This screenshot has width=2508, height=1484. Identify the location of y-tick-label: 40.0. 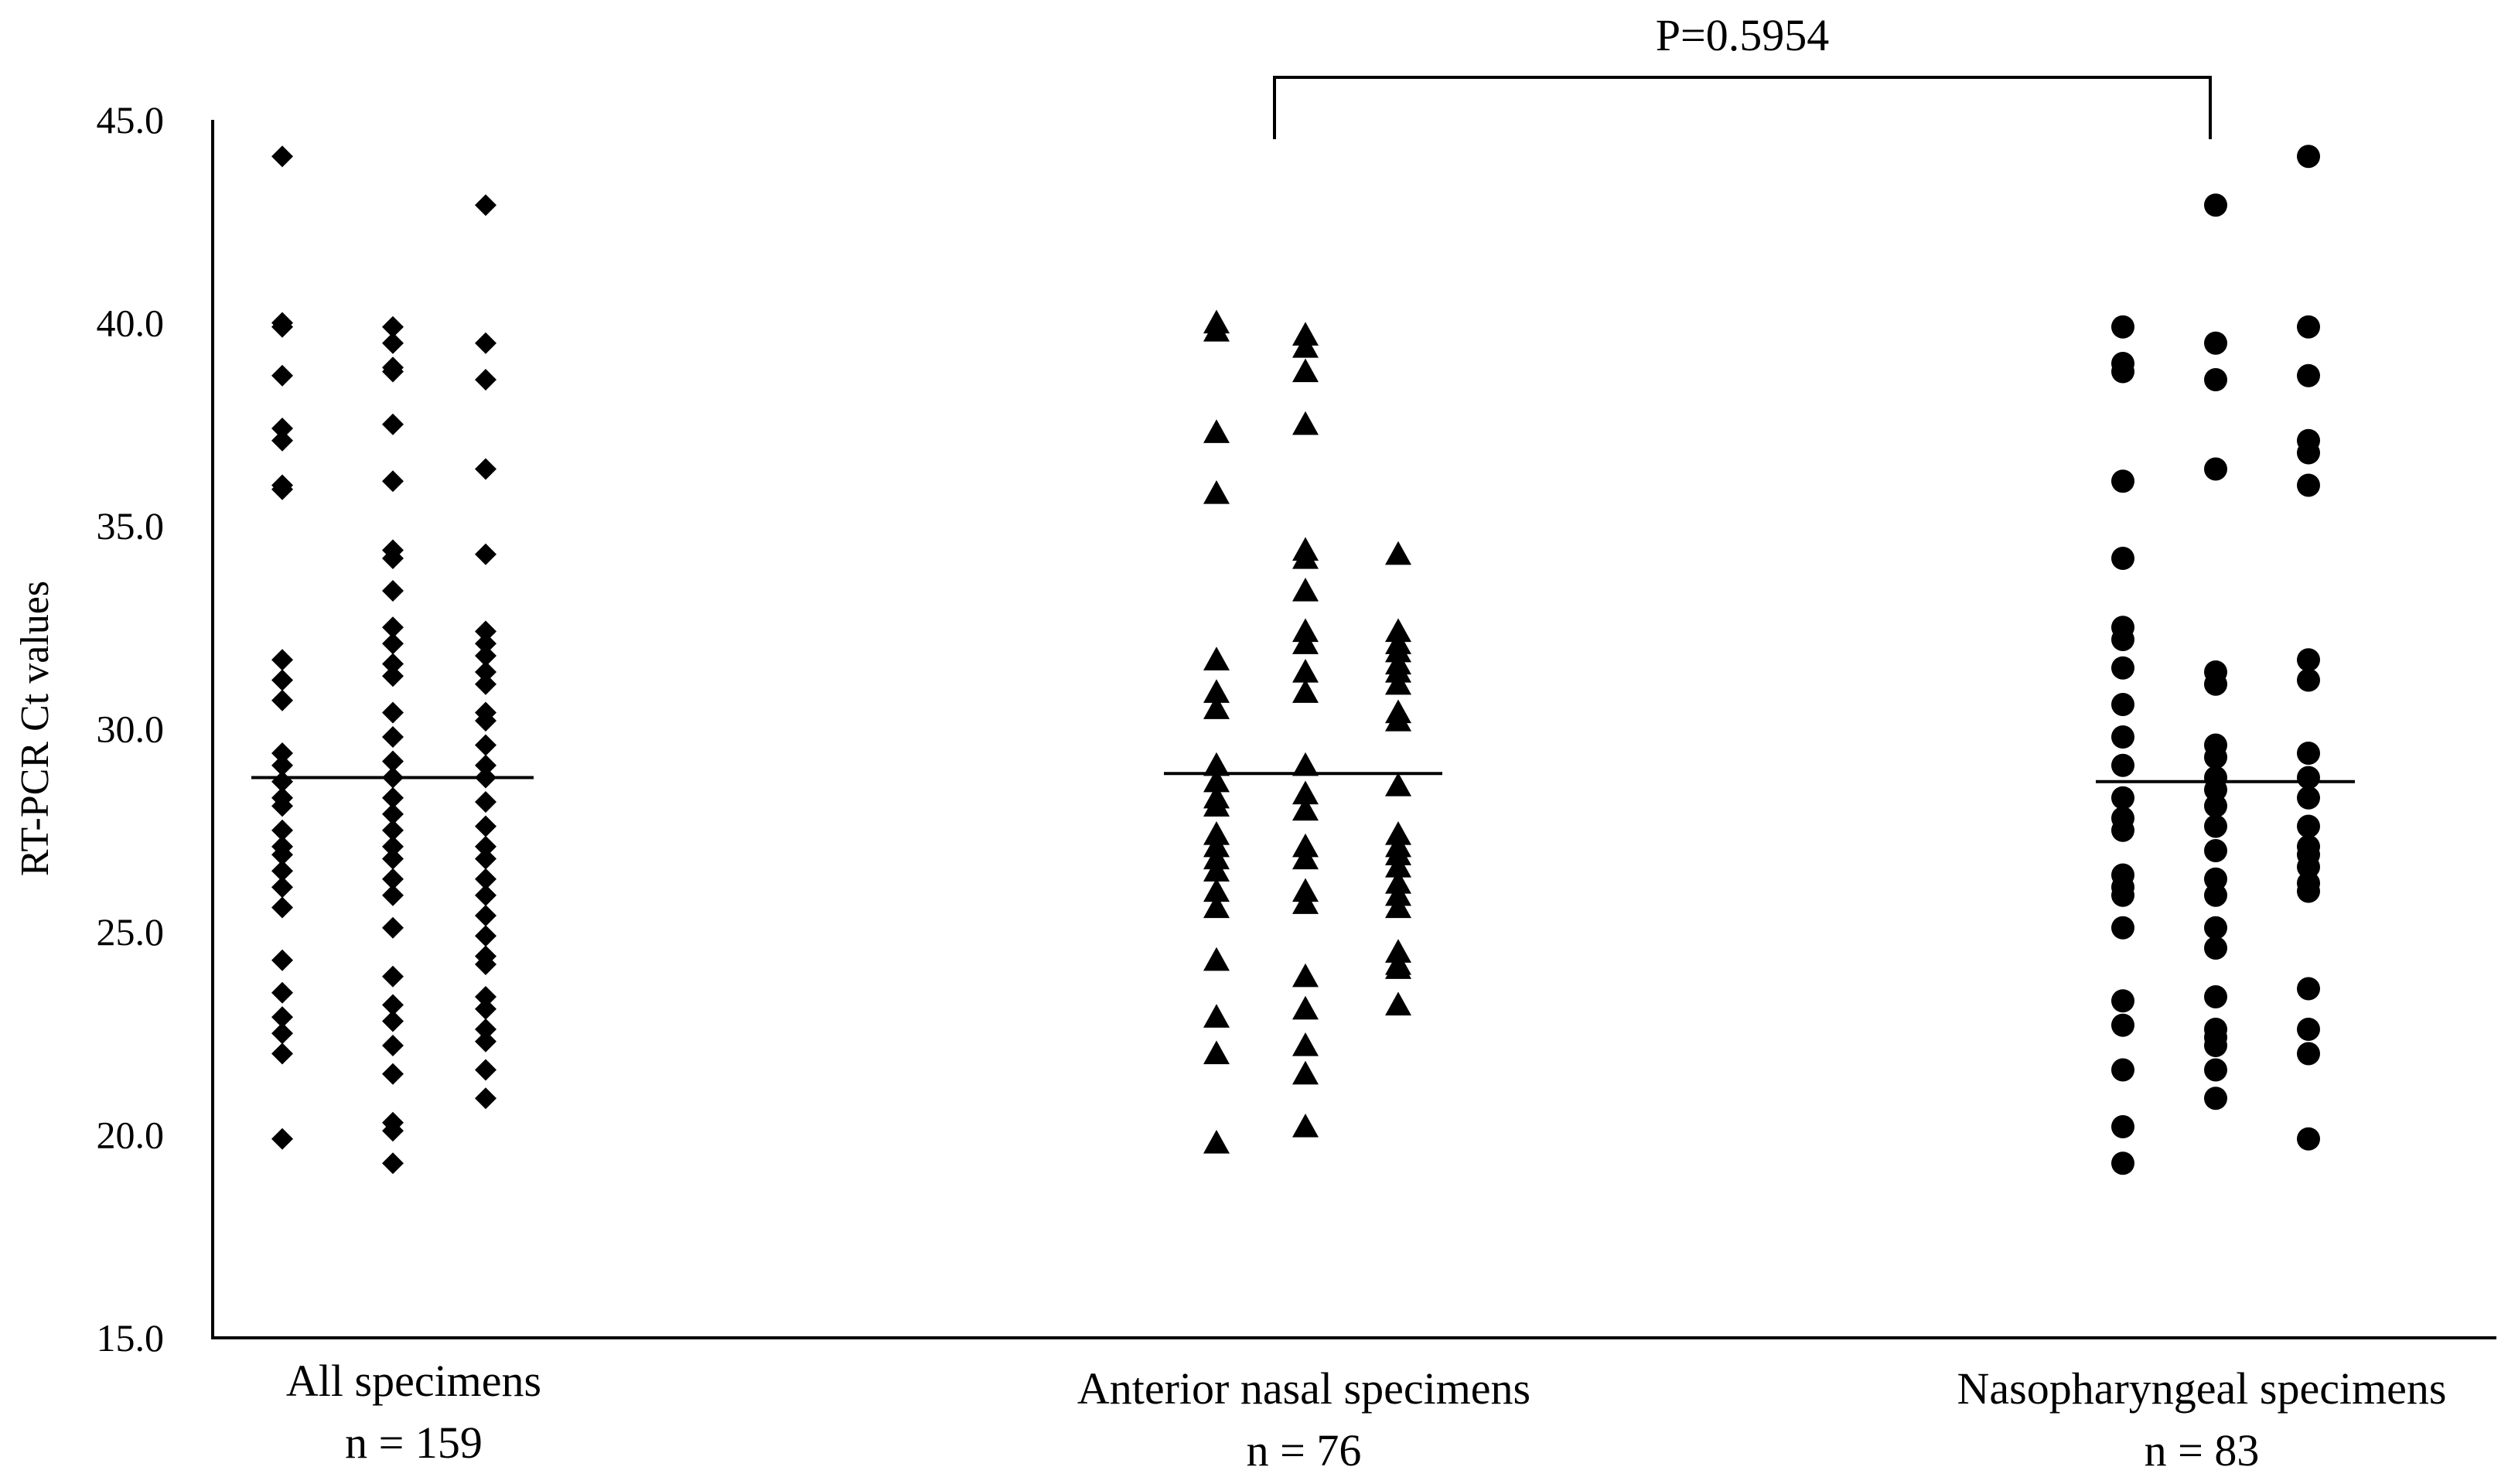
(131, 323).